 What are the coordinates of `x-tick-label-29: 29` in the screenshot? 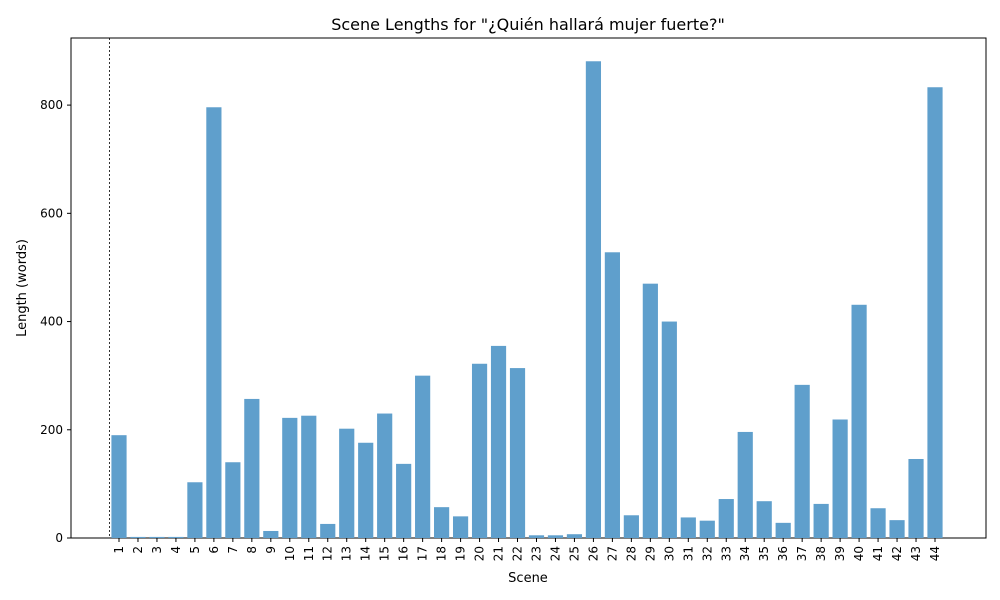 It's located at (650, 553).